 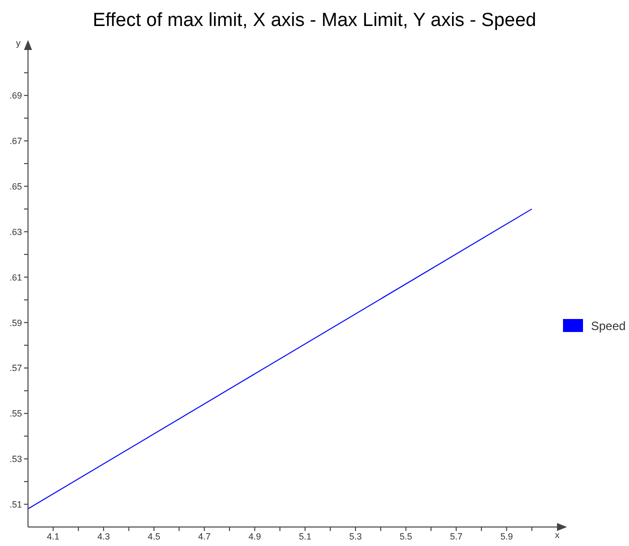 I want to click on x-tick-label: 4.5, so click(x=154, y=536).